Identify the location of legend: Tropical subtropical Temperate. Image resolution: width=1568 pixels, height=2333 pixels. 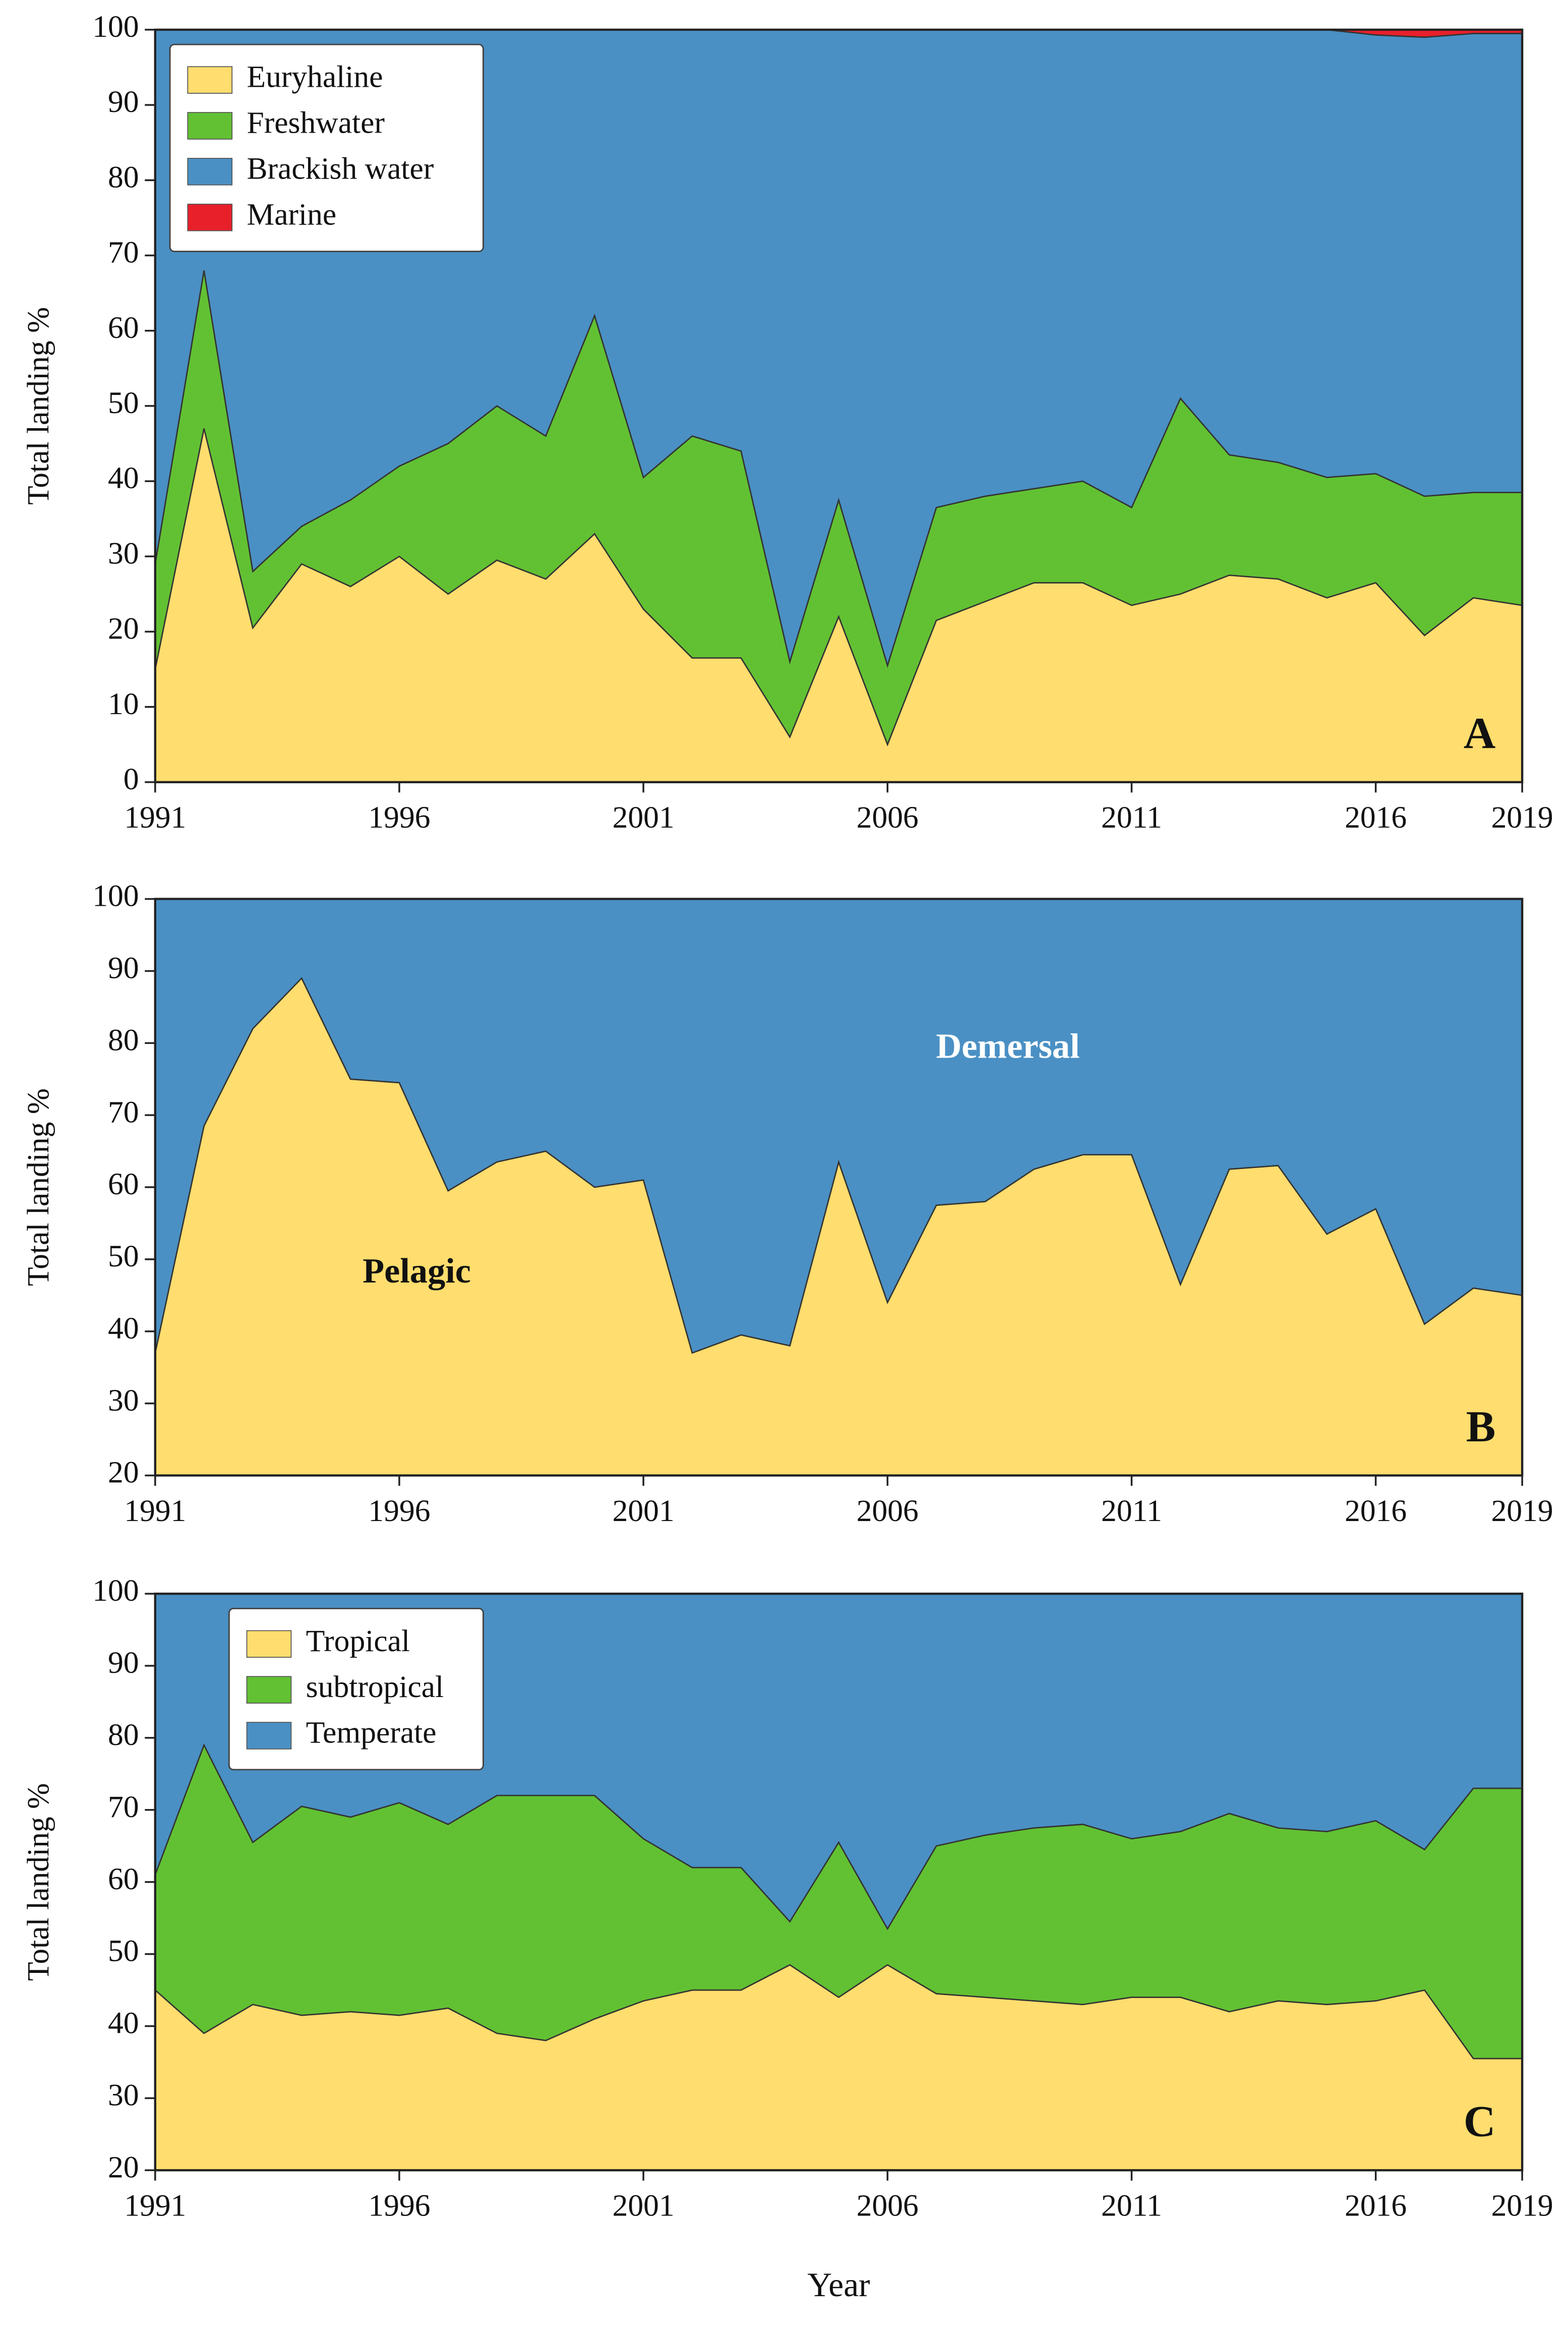
(356, 1689).